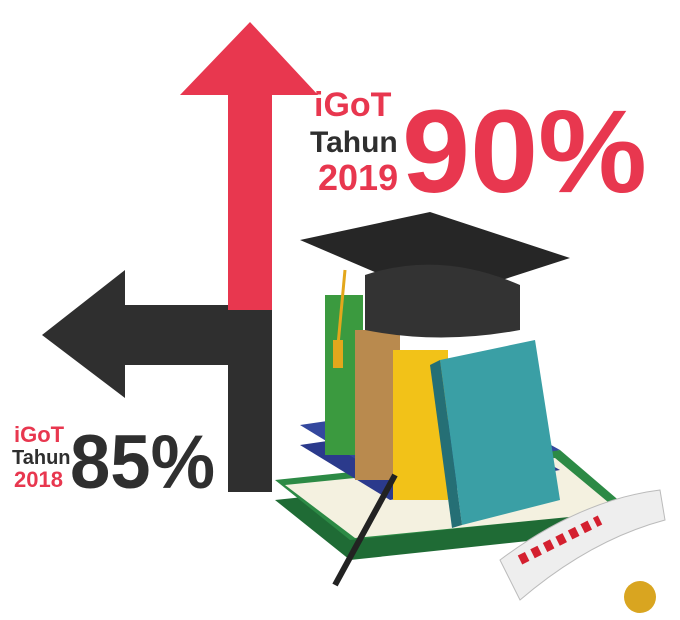  What do you see at coordinates (157, 381) in the screenshot?
I see `arrow-2018` at bounding box center [157, 381].